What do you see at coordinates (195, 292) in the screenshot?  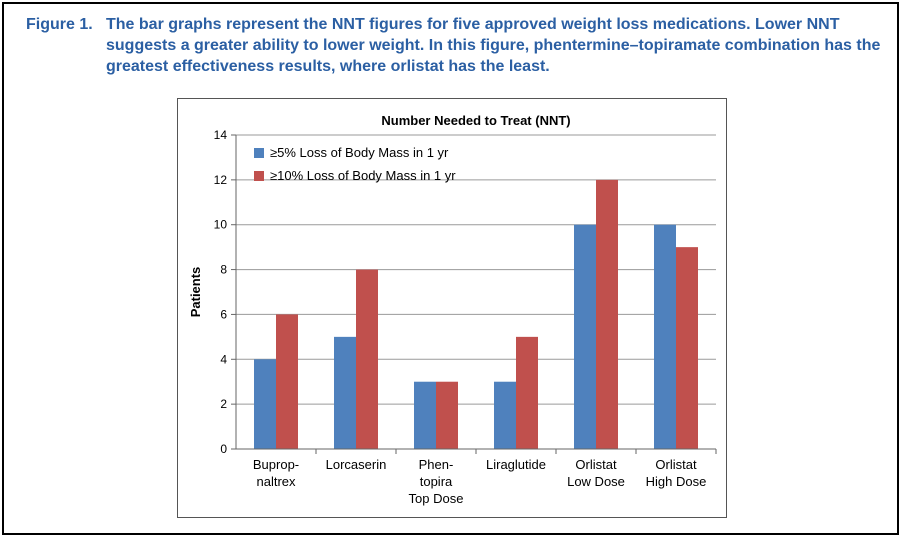 I see `y-axis-label: Patients` at bounding box center [195, 292].